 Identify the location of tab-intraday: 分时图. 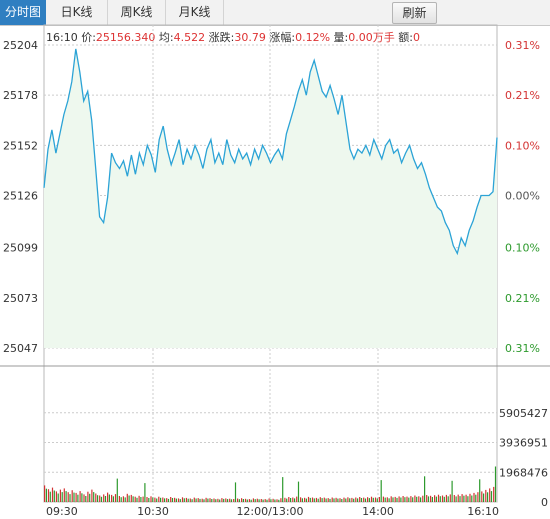
(23, 12).